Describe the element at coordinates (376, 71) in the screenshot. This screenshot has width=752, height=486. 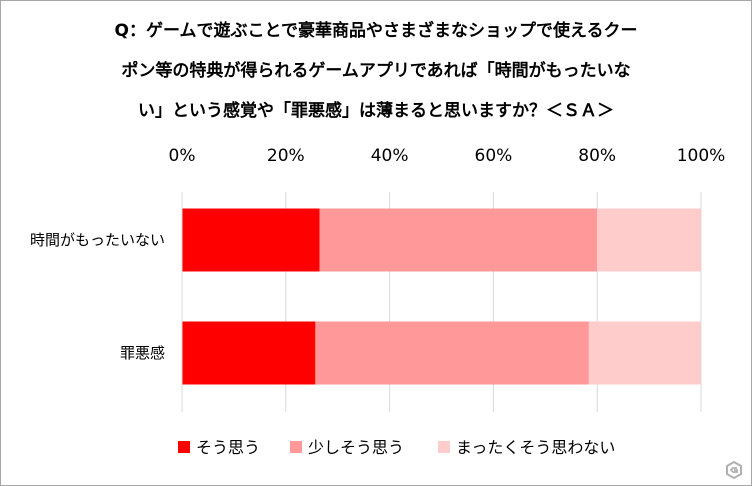
I see `chart-title-line-2: ポン等の特典が得られるゲームアプリであれば「時間がもったいな` at that location.